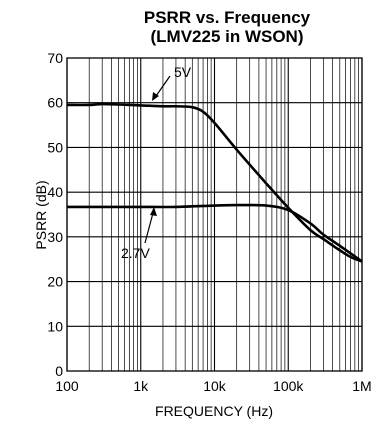 The width and height of the screenshot is (377, 430). Describe the element at coordinates (226, 36) in the screenshot. I see `chart-subtitle: (LMV225 in WSON)` at that location.